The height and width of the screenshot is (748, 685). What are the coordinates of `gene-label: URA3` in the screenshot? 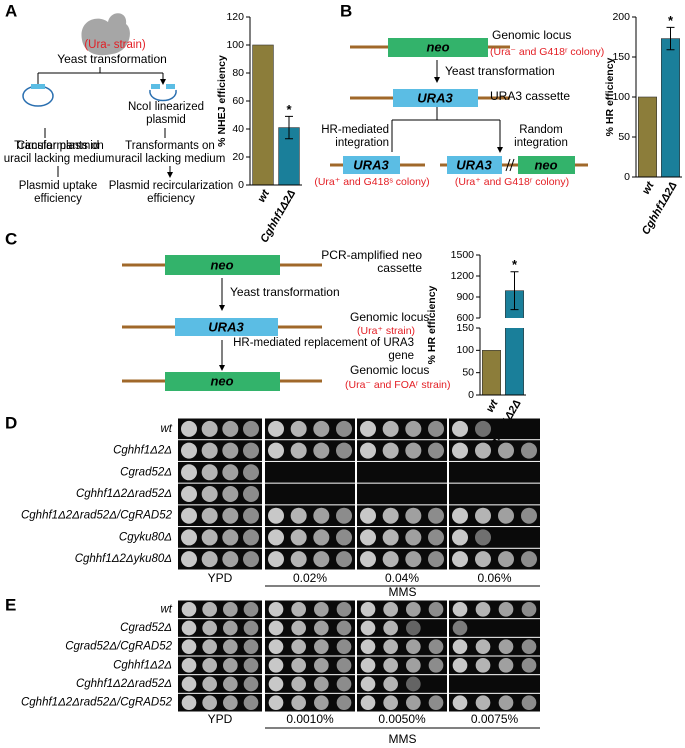 It's located at (474, 164).